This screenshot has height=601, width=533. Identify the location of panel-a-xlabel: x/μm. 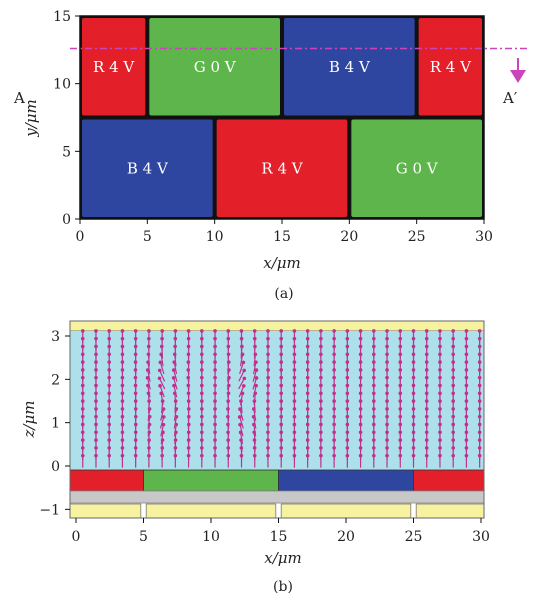
(282, 263).